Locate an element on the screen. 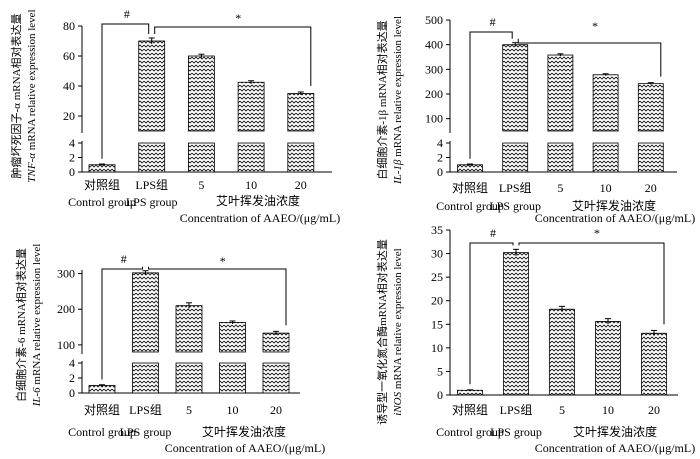 This screenshot has width=700, height=459. y-axis-title-en-italic: IL-1β is located at coordinates (398, 172).